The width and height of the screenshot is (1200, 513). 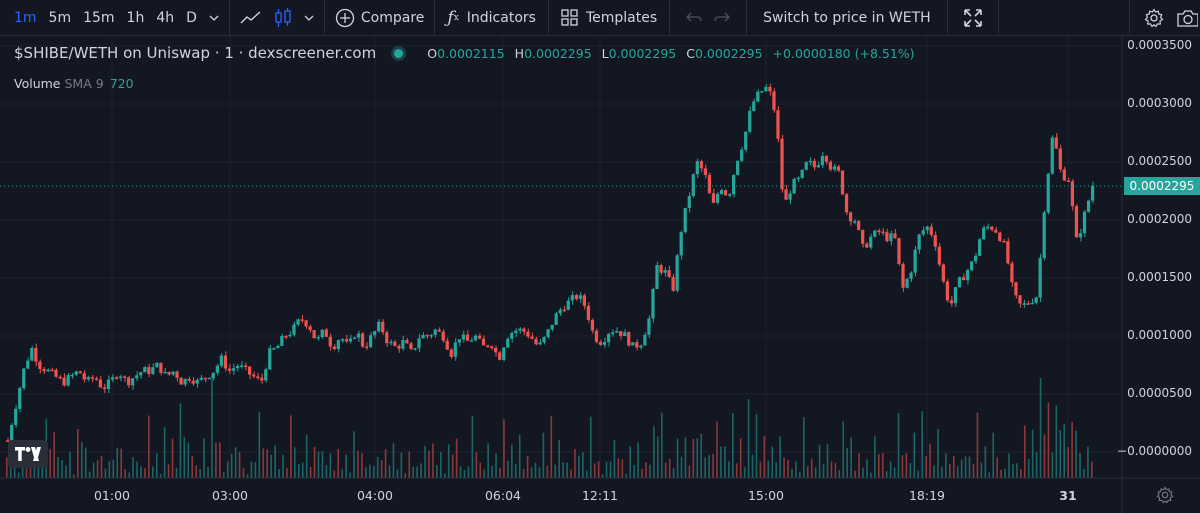 I want to click on redo-icon, so click(x=722, y=18).